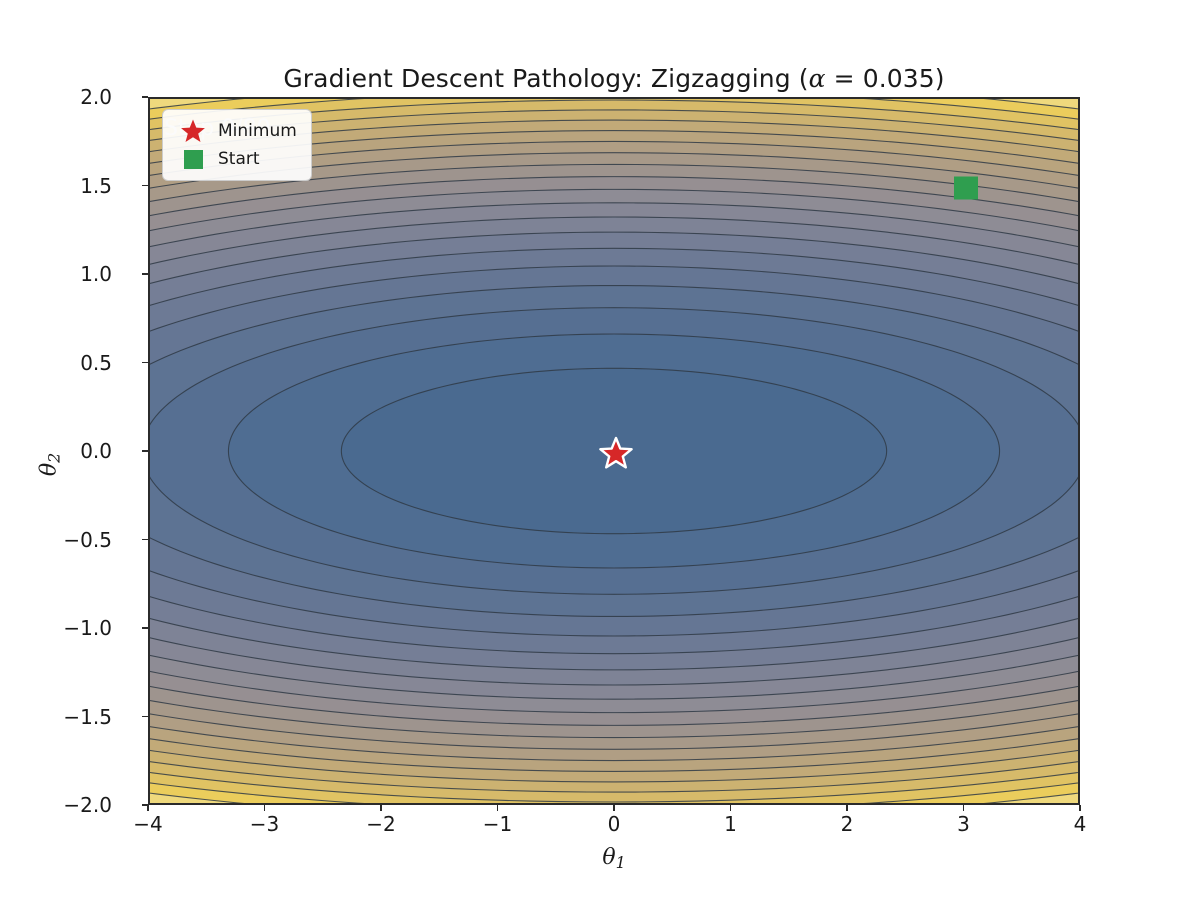 The image size is (1200, 900). I want to click on x-axis-label-base: θ, so click(609, 857).